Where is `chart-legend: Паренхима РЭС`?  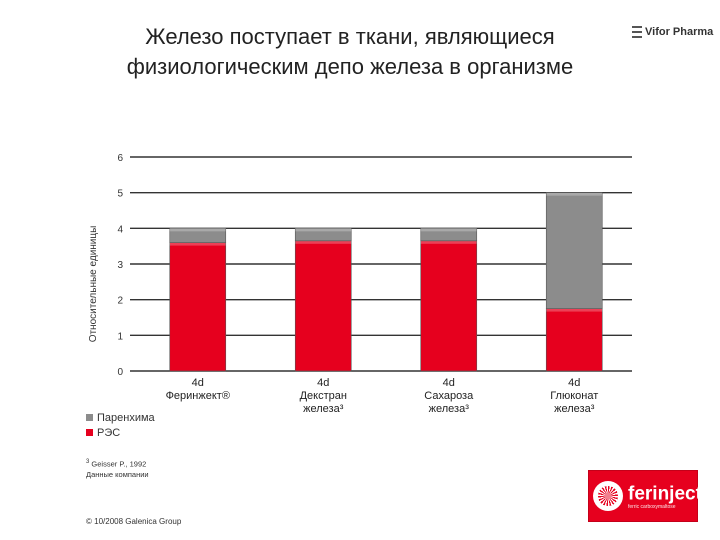
chart-legend: Паренхима РЭС is located at coordinates (120, 425).